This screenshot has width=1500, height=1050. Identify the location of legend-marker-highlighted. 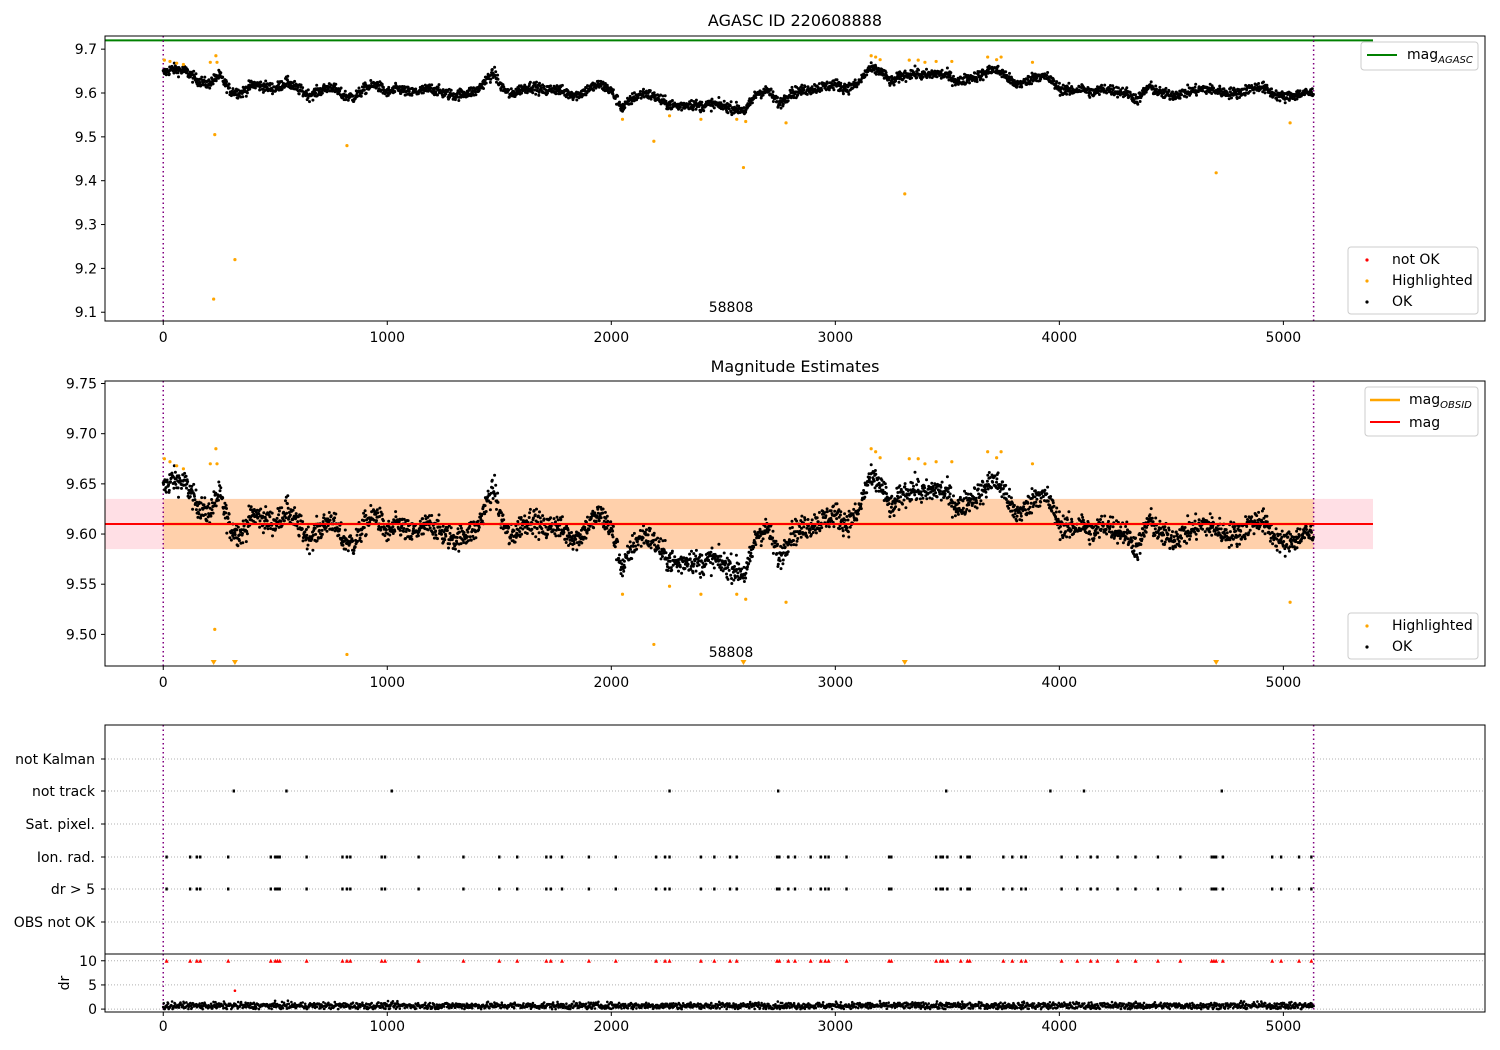
(1367, 281).